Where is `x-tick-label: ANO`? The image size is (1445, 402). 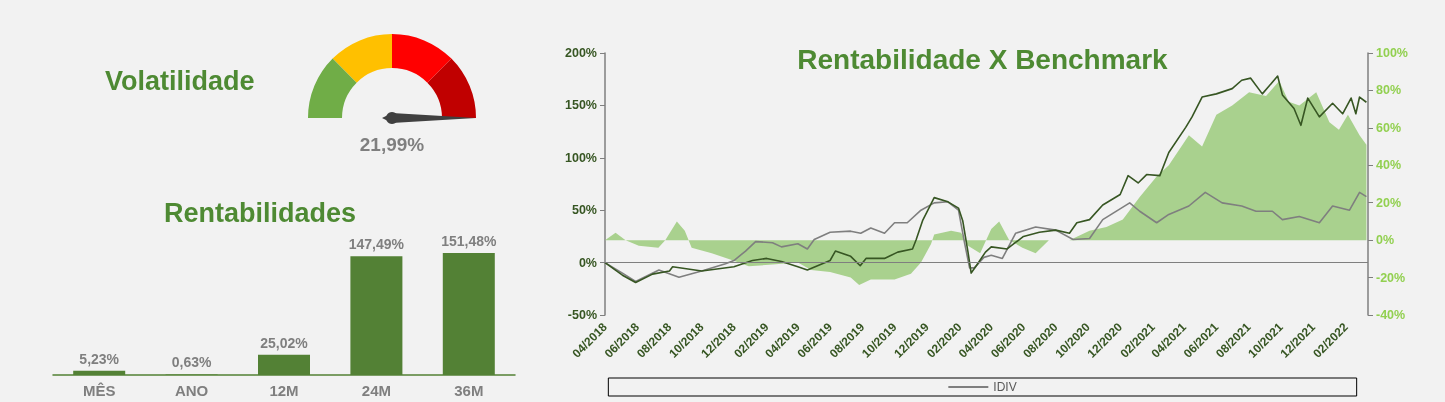 x-tick-label: ANO is located at coordinates (191, 390).